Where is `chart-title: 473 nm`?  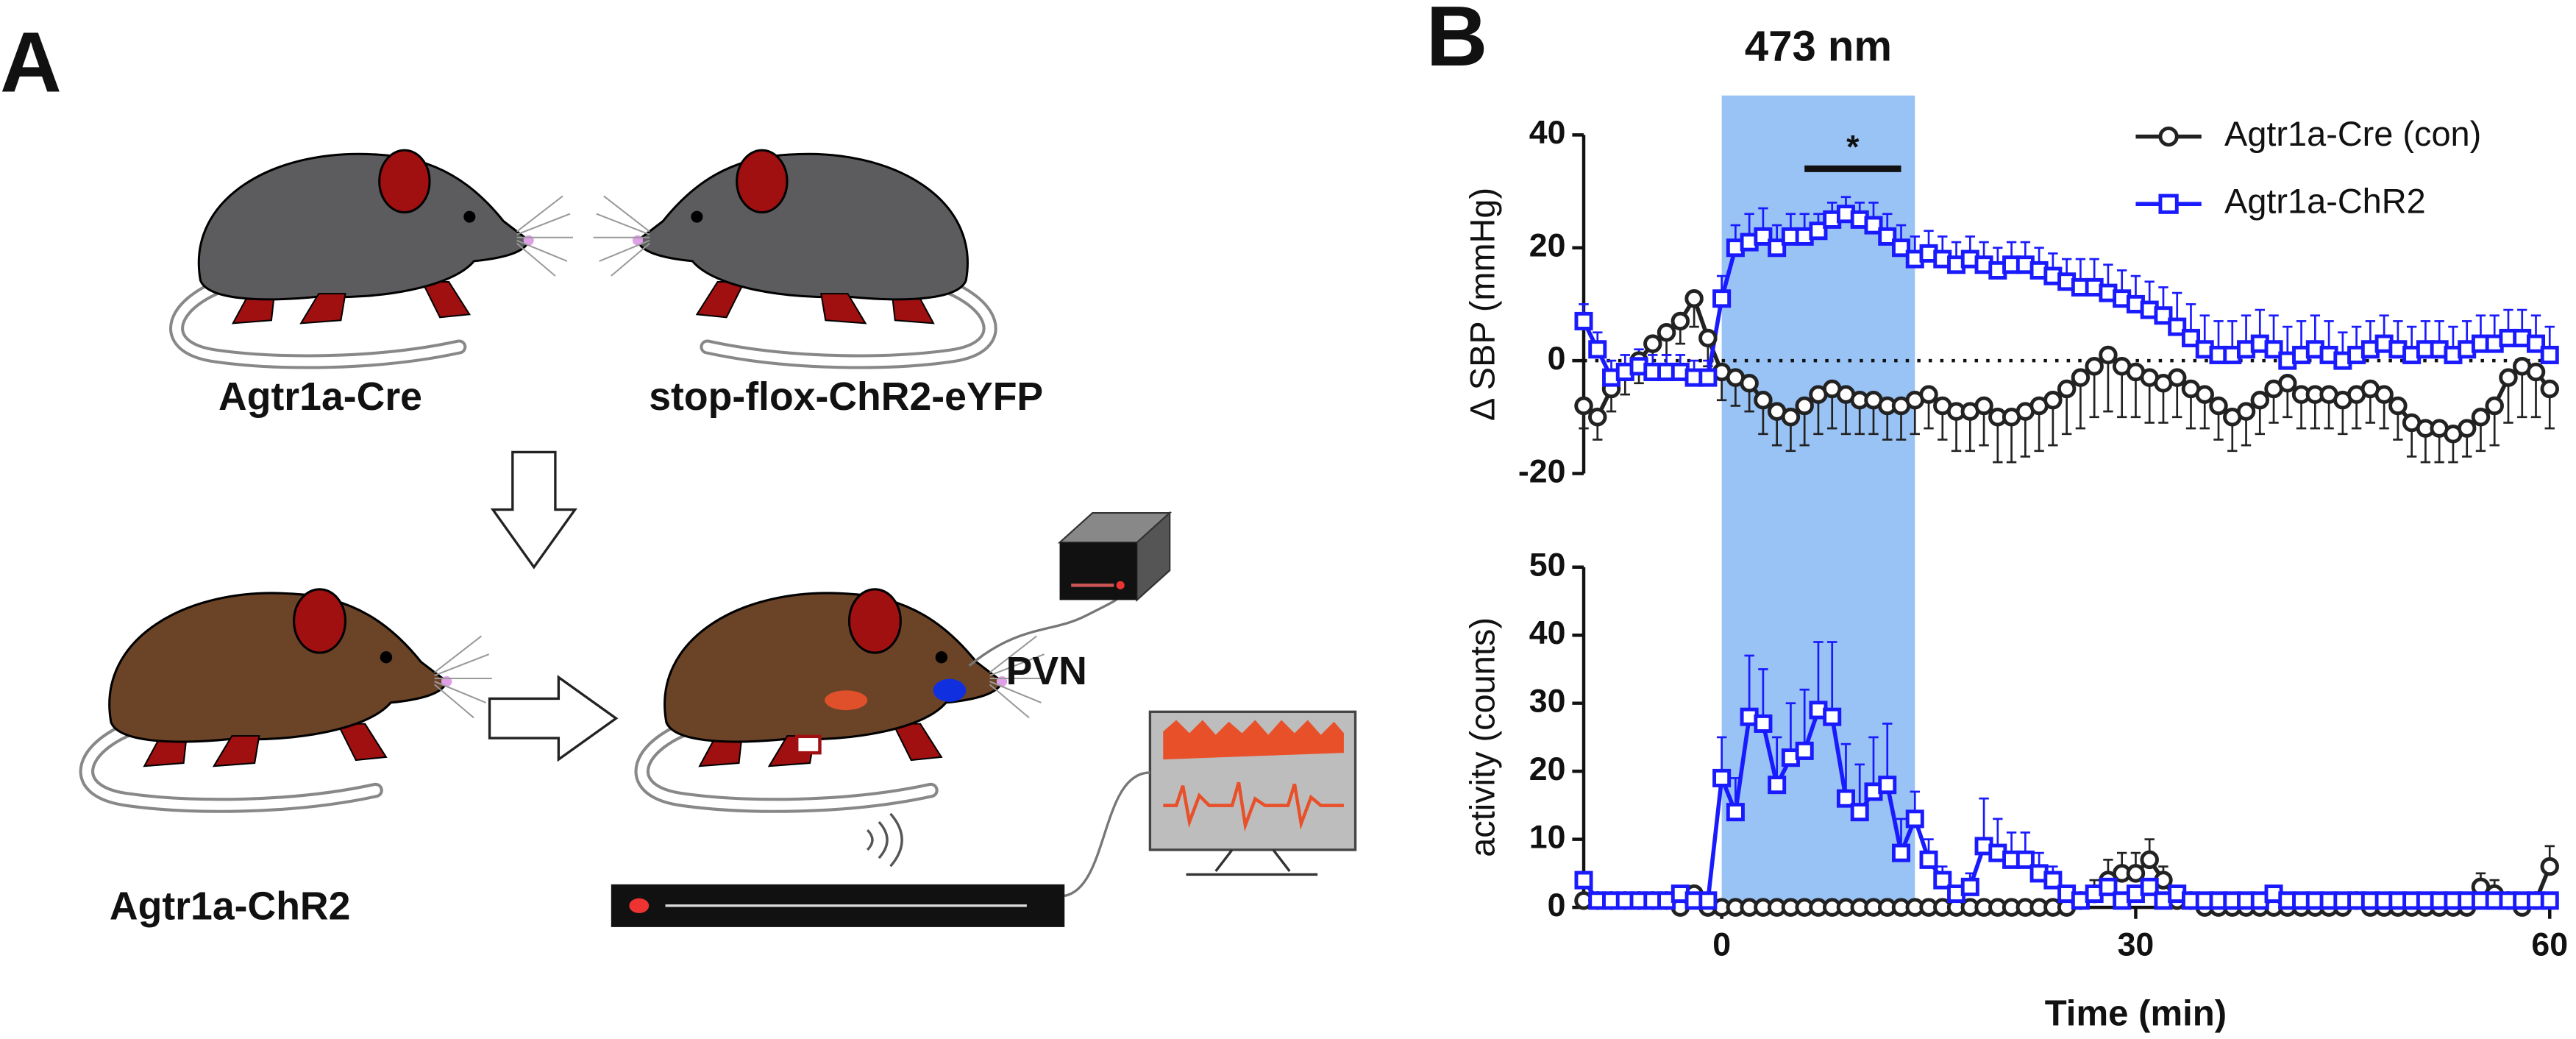 chart-title: 473 nm is located at coordinates (1818, 47).